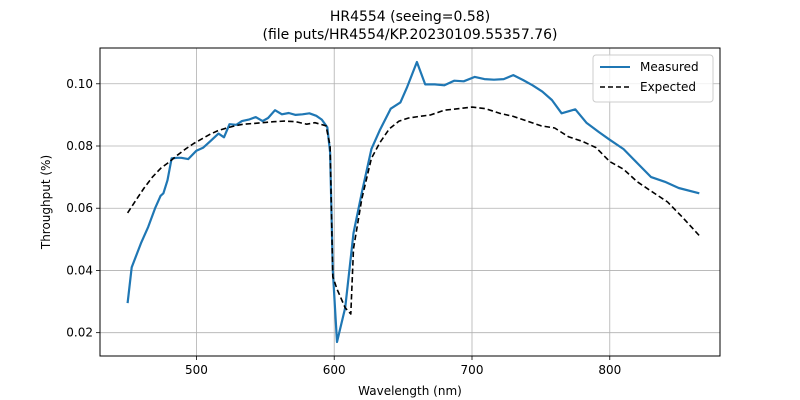  Describe the element at coordinates (472, 370) in the screenshot. I see `x-tick-label: 700` at that location.